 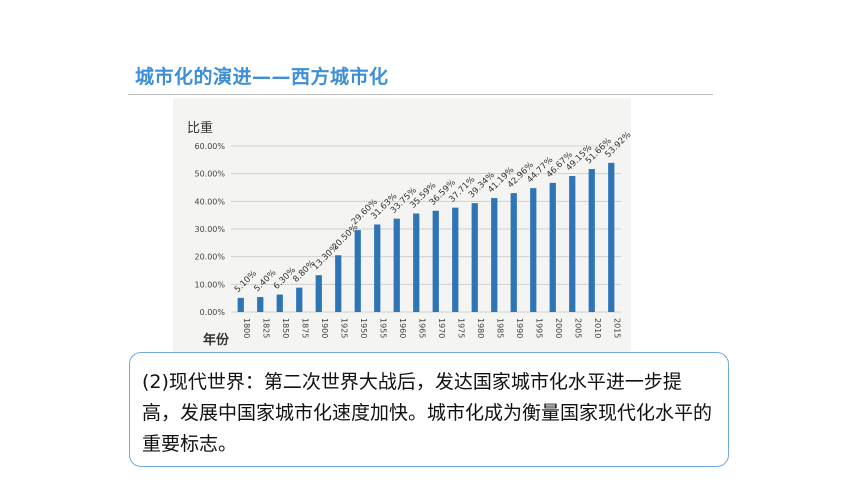 What do you see at coordinates (382, 328) in the screenshot?
I see `x-tick-label: 1955` at bounding box center [382, 328].